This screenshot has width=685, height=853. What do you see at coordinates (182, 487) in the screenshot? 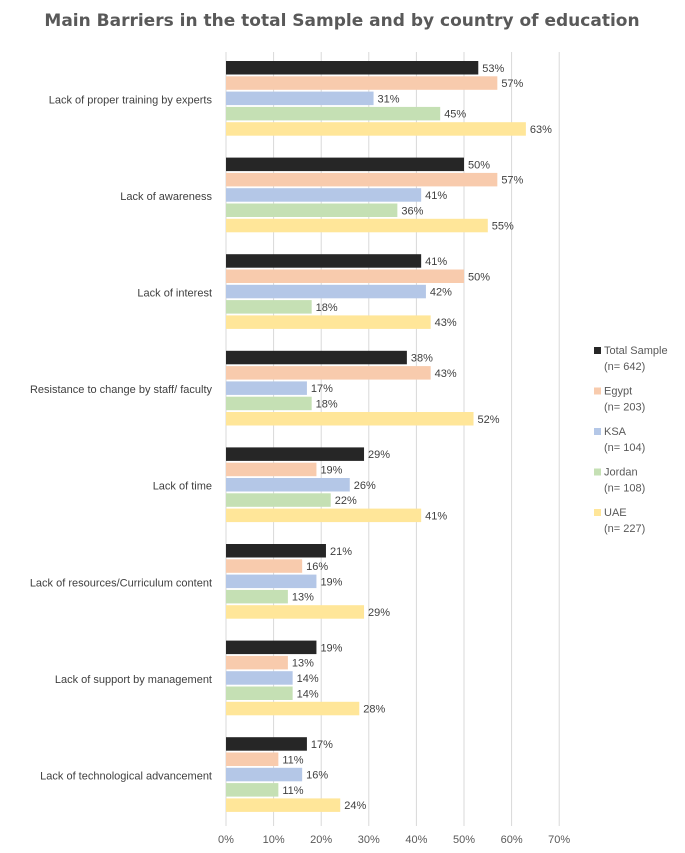
I see `category-label: Lack of time` at bounding box center [182, 487].